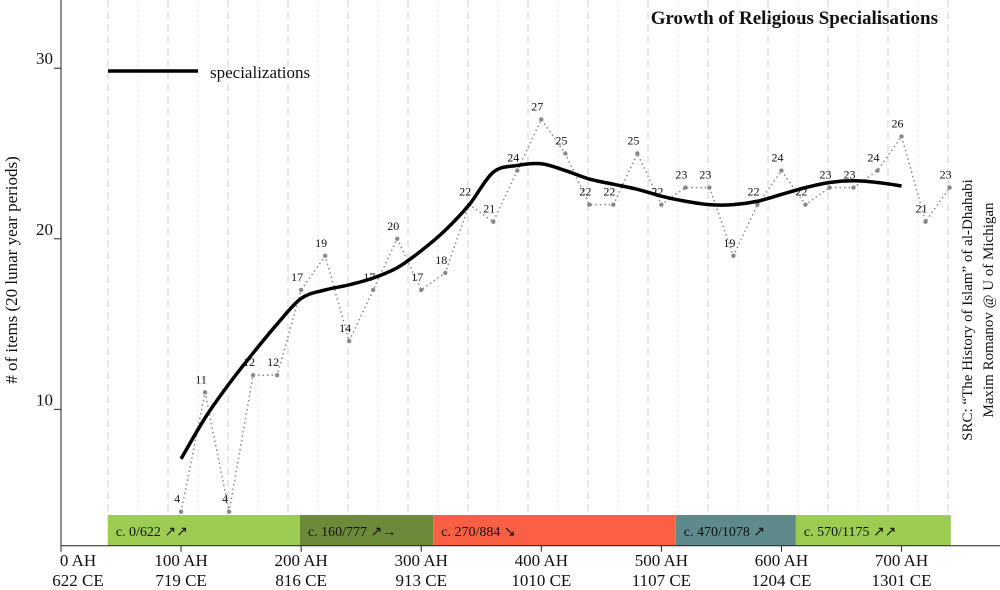 The width and height of the screenshot is (1000, 590). What do you see at coordinates (898, 123) in the screenshot?
I see `point-label: 26` at bounding box center [898, 123].